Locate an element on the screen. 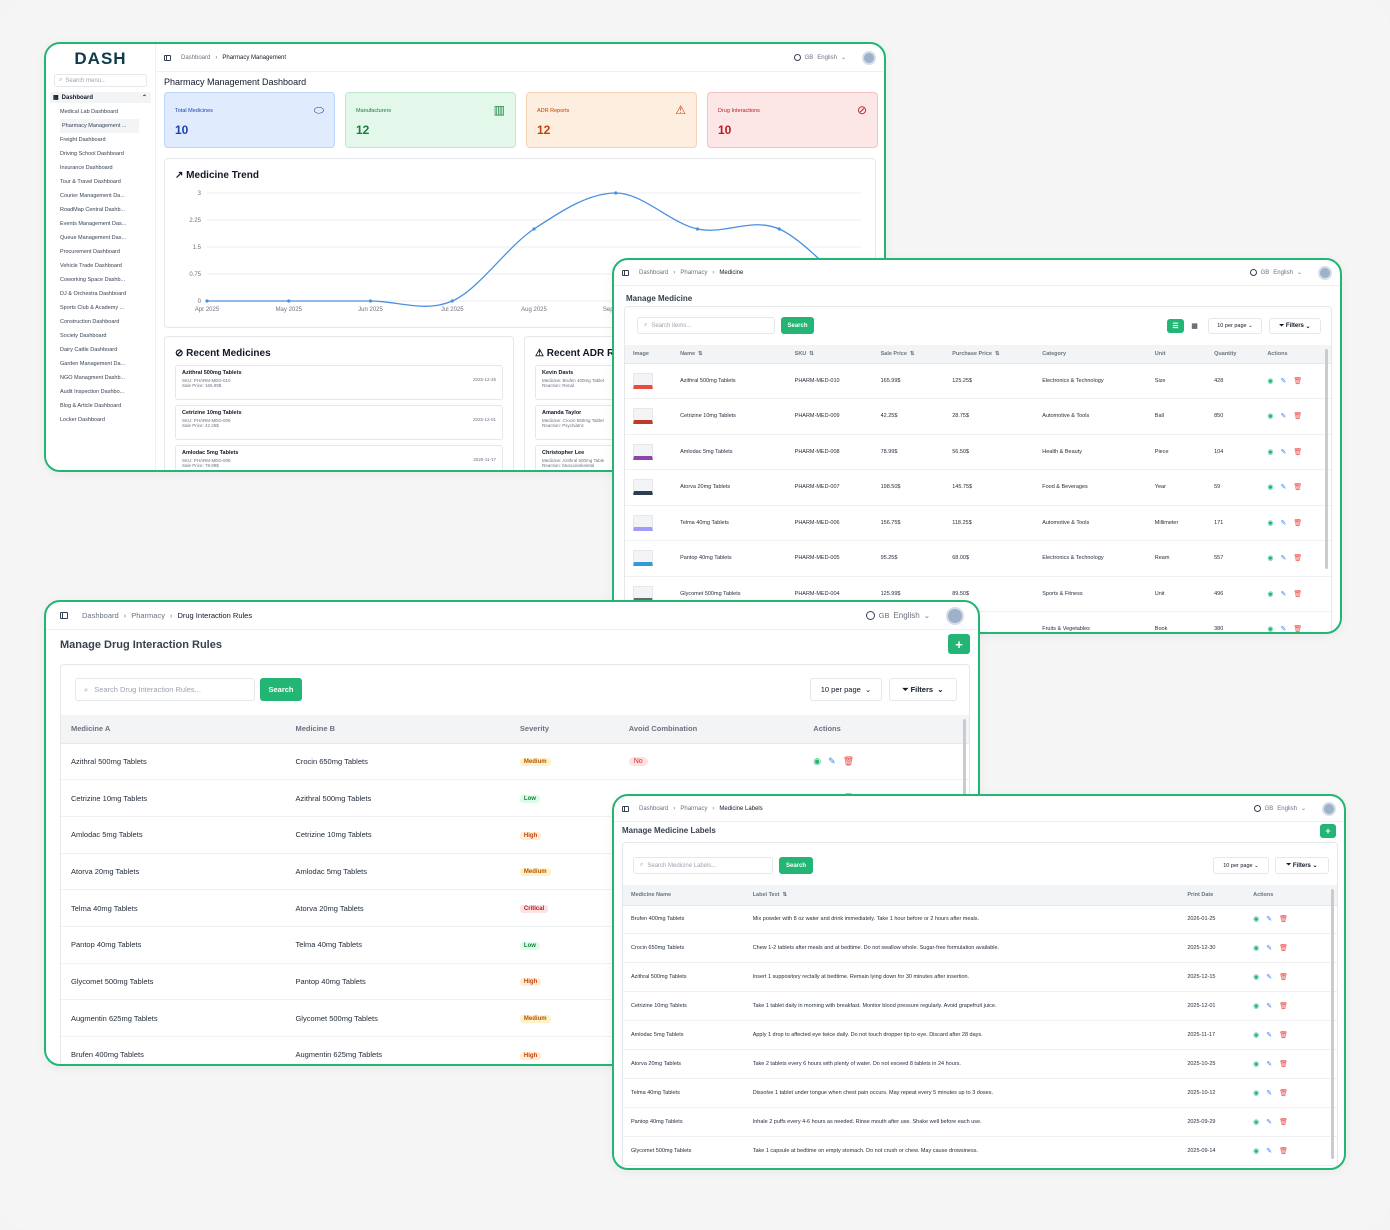  sidebar-item-dashboard: ▦ Dashboard ⌃ is located at coordinates (100, 97).